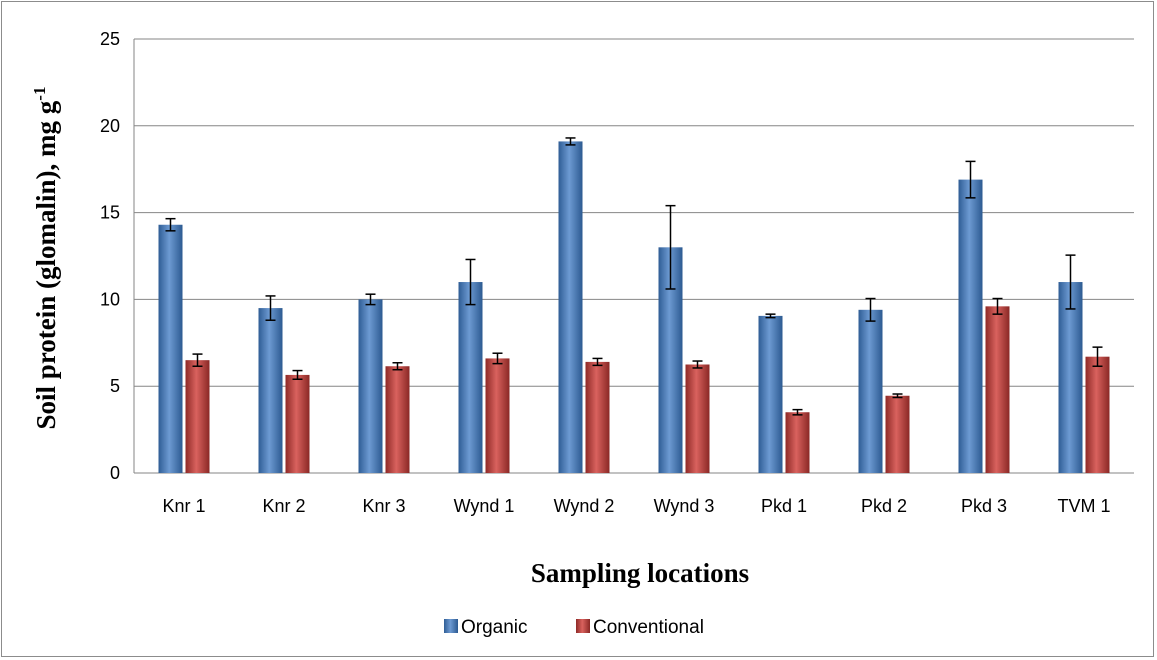 The width and height of the screenshot is (1157, 660). I want to click on x-axis-title: Sampling locations, so click(640, 573).